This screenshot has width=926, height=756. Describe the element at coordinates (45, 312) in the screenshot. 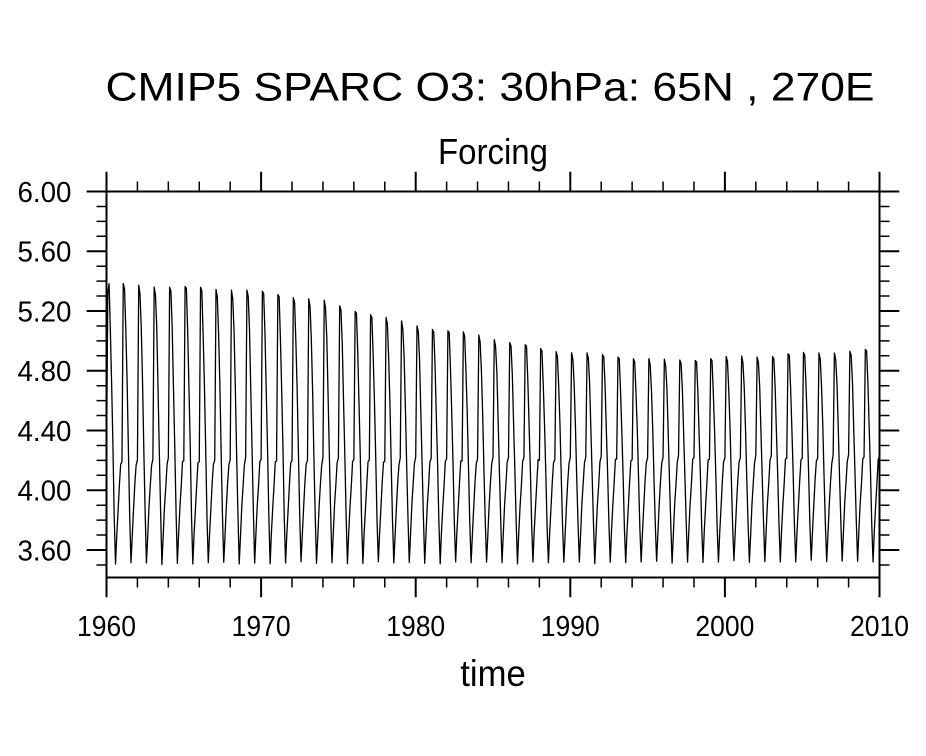

I see `svg-text: 5.20` at that location.